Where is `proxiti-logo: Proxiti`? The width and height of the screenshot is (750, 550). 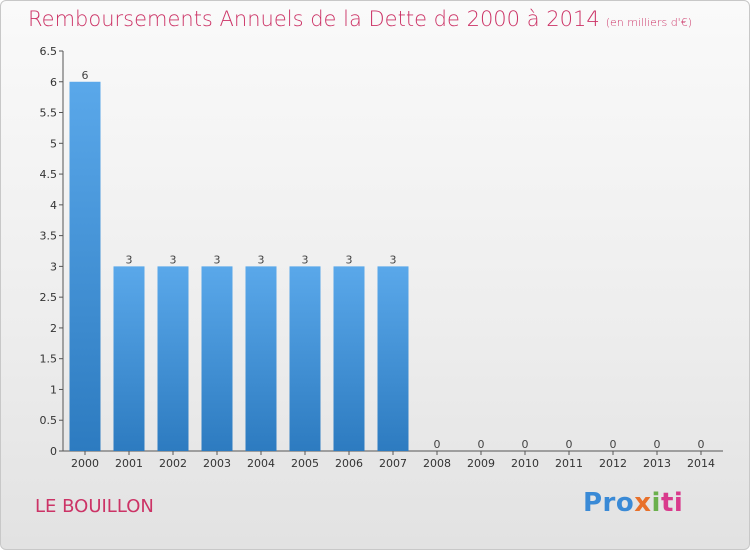 proxiti-logo: Proxiti is located at coordinates (633, 503).